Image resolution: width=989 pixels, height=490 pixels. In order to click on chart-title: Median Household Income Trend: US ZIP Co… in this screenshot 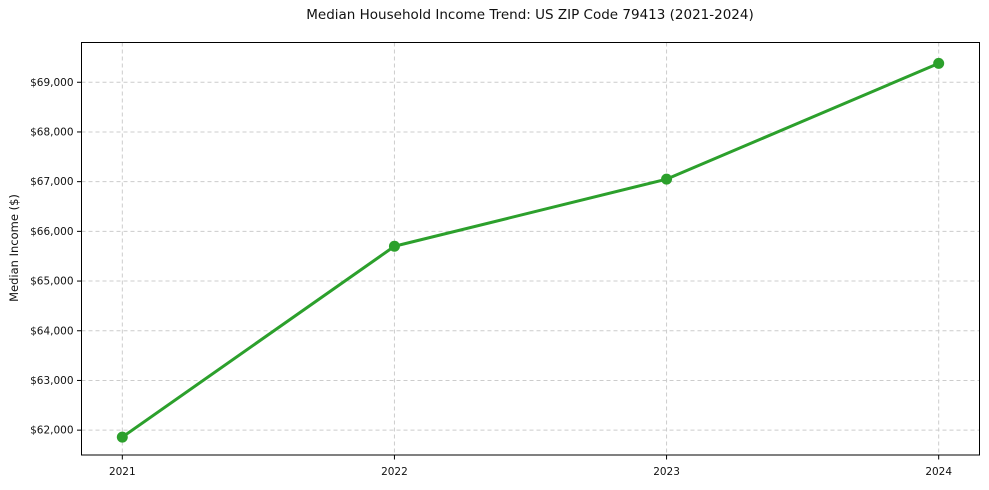, I will do `click(530, 15)`.